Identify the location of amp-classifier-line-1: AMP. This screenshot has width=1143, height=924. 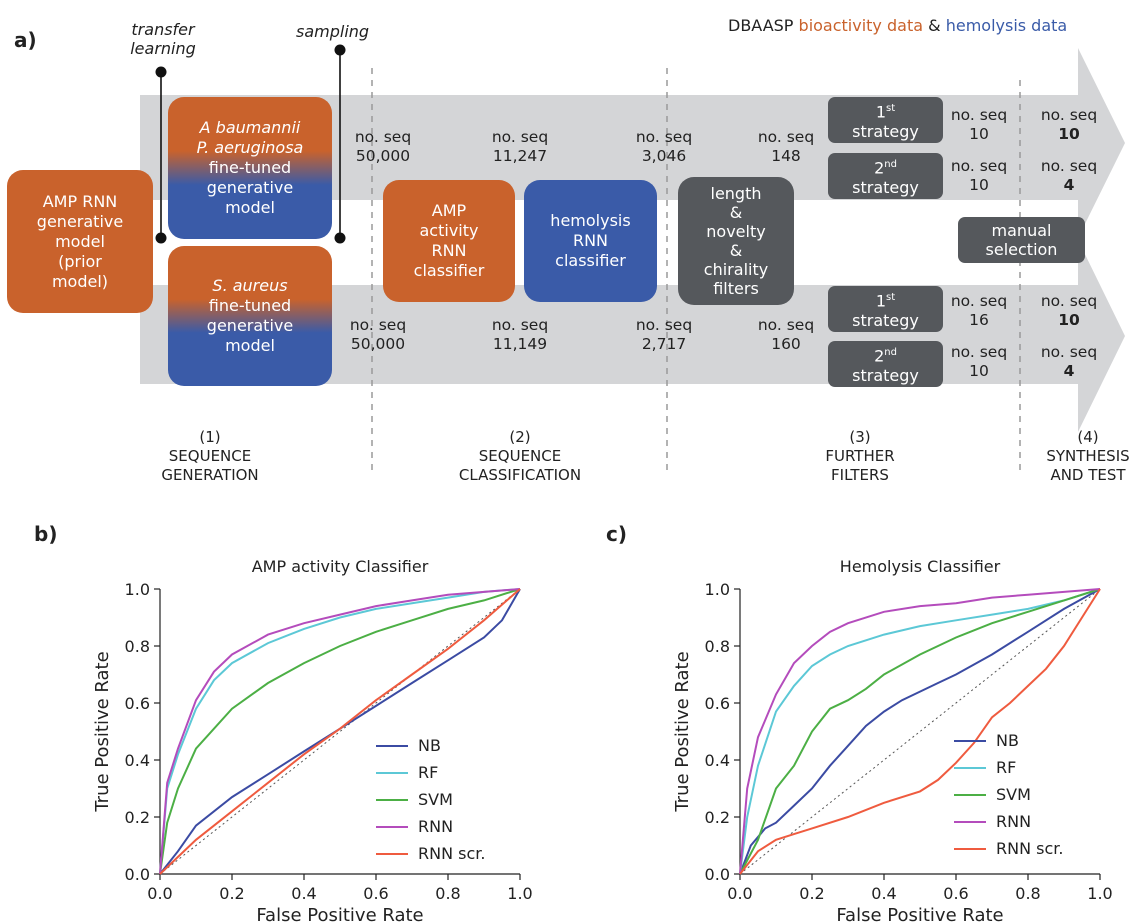
(449, 210).